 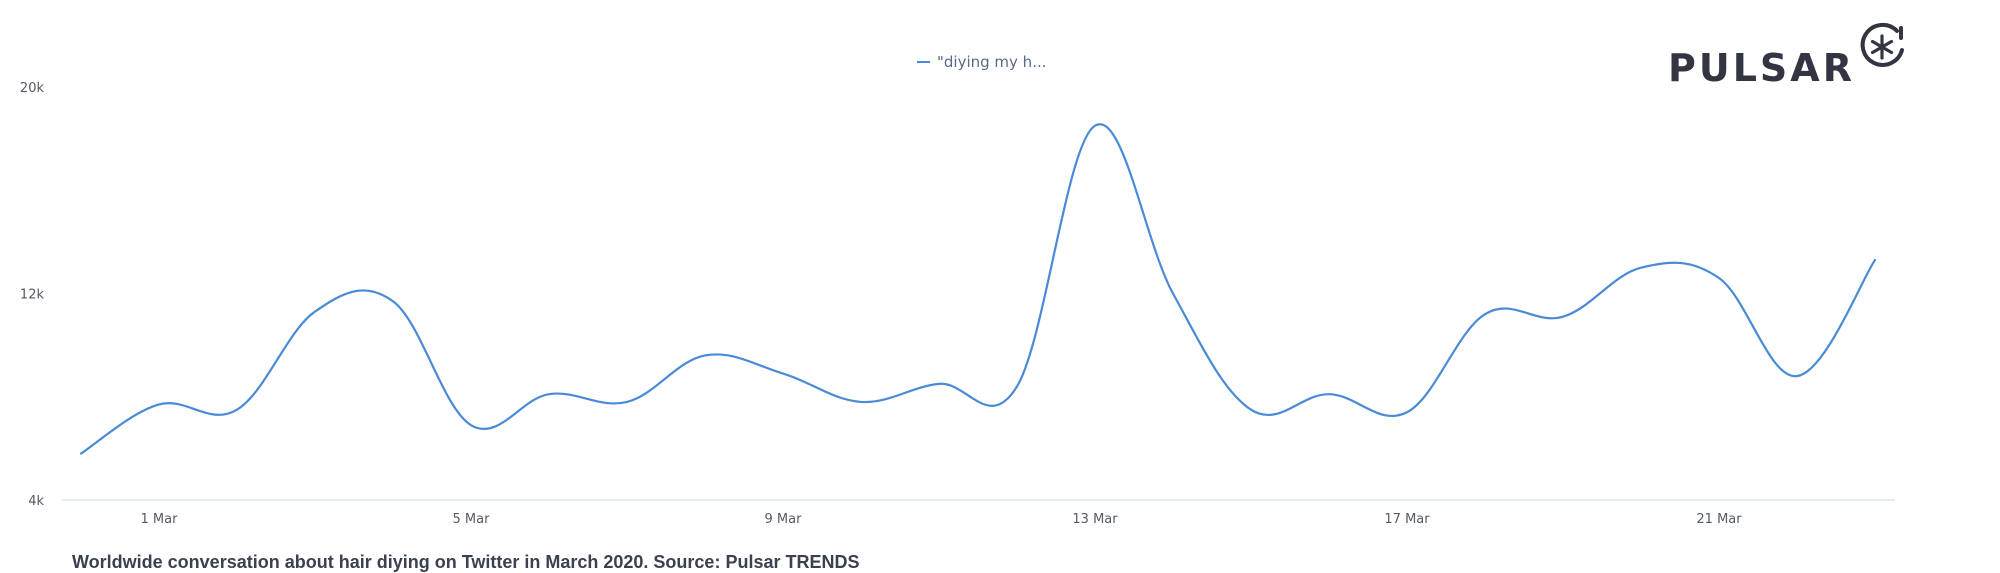 What do you see at coordinates (32, 88) in the screenshot?
I see `y-tick-label: 20k` at bounding box center [32, 88].